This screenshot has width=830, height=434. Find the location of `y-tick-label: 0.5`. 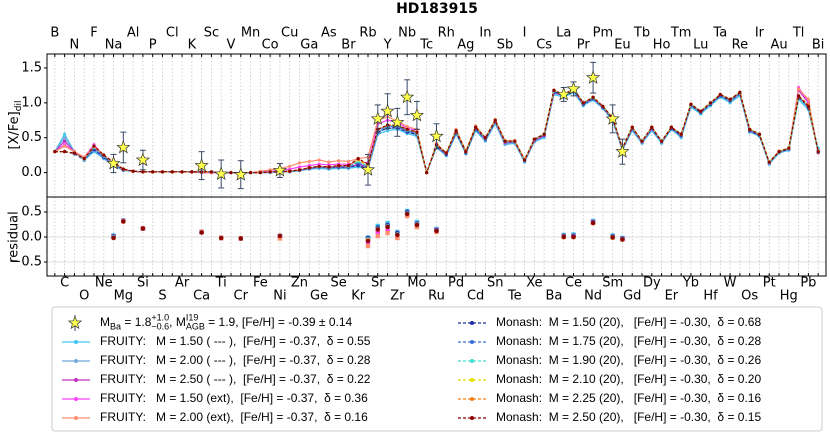

y-tick-label: 0.5 is located at coordinates (31, 137).